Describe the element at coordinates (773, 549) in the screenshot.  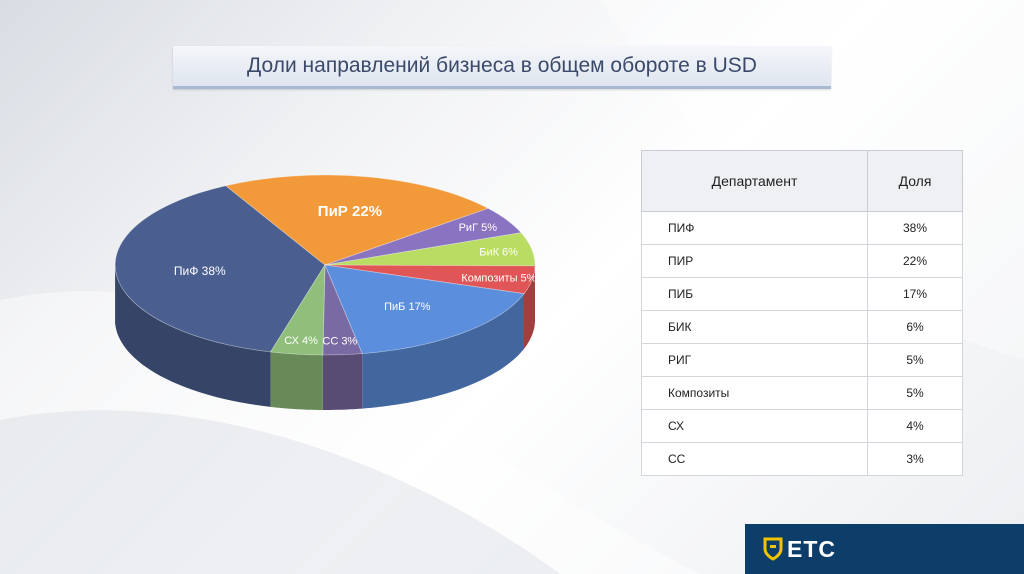
I see `shield-logo-icon` at that location.